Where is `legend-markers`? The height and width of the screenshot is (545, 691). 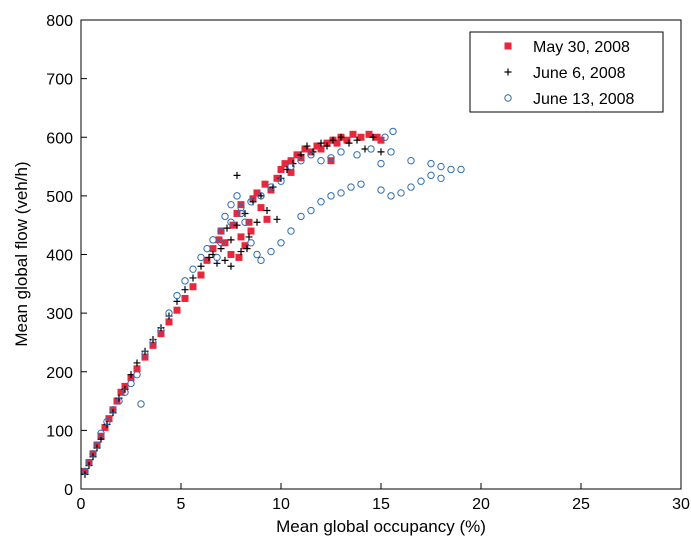 legend-markers is located at coordinates (508, 72).